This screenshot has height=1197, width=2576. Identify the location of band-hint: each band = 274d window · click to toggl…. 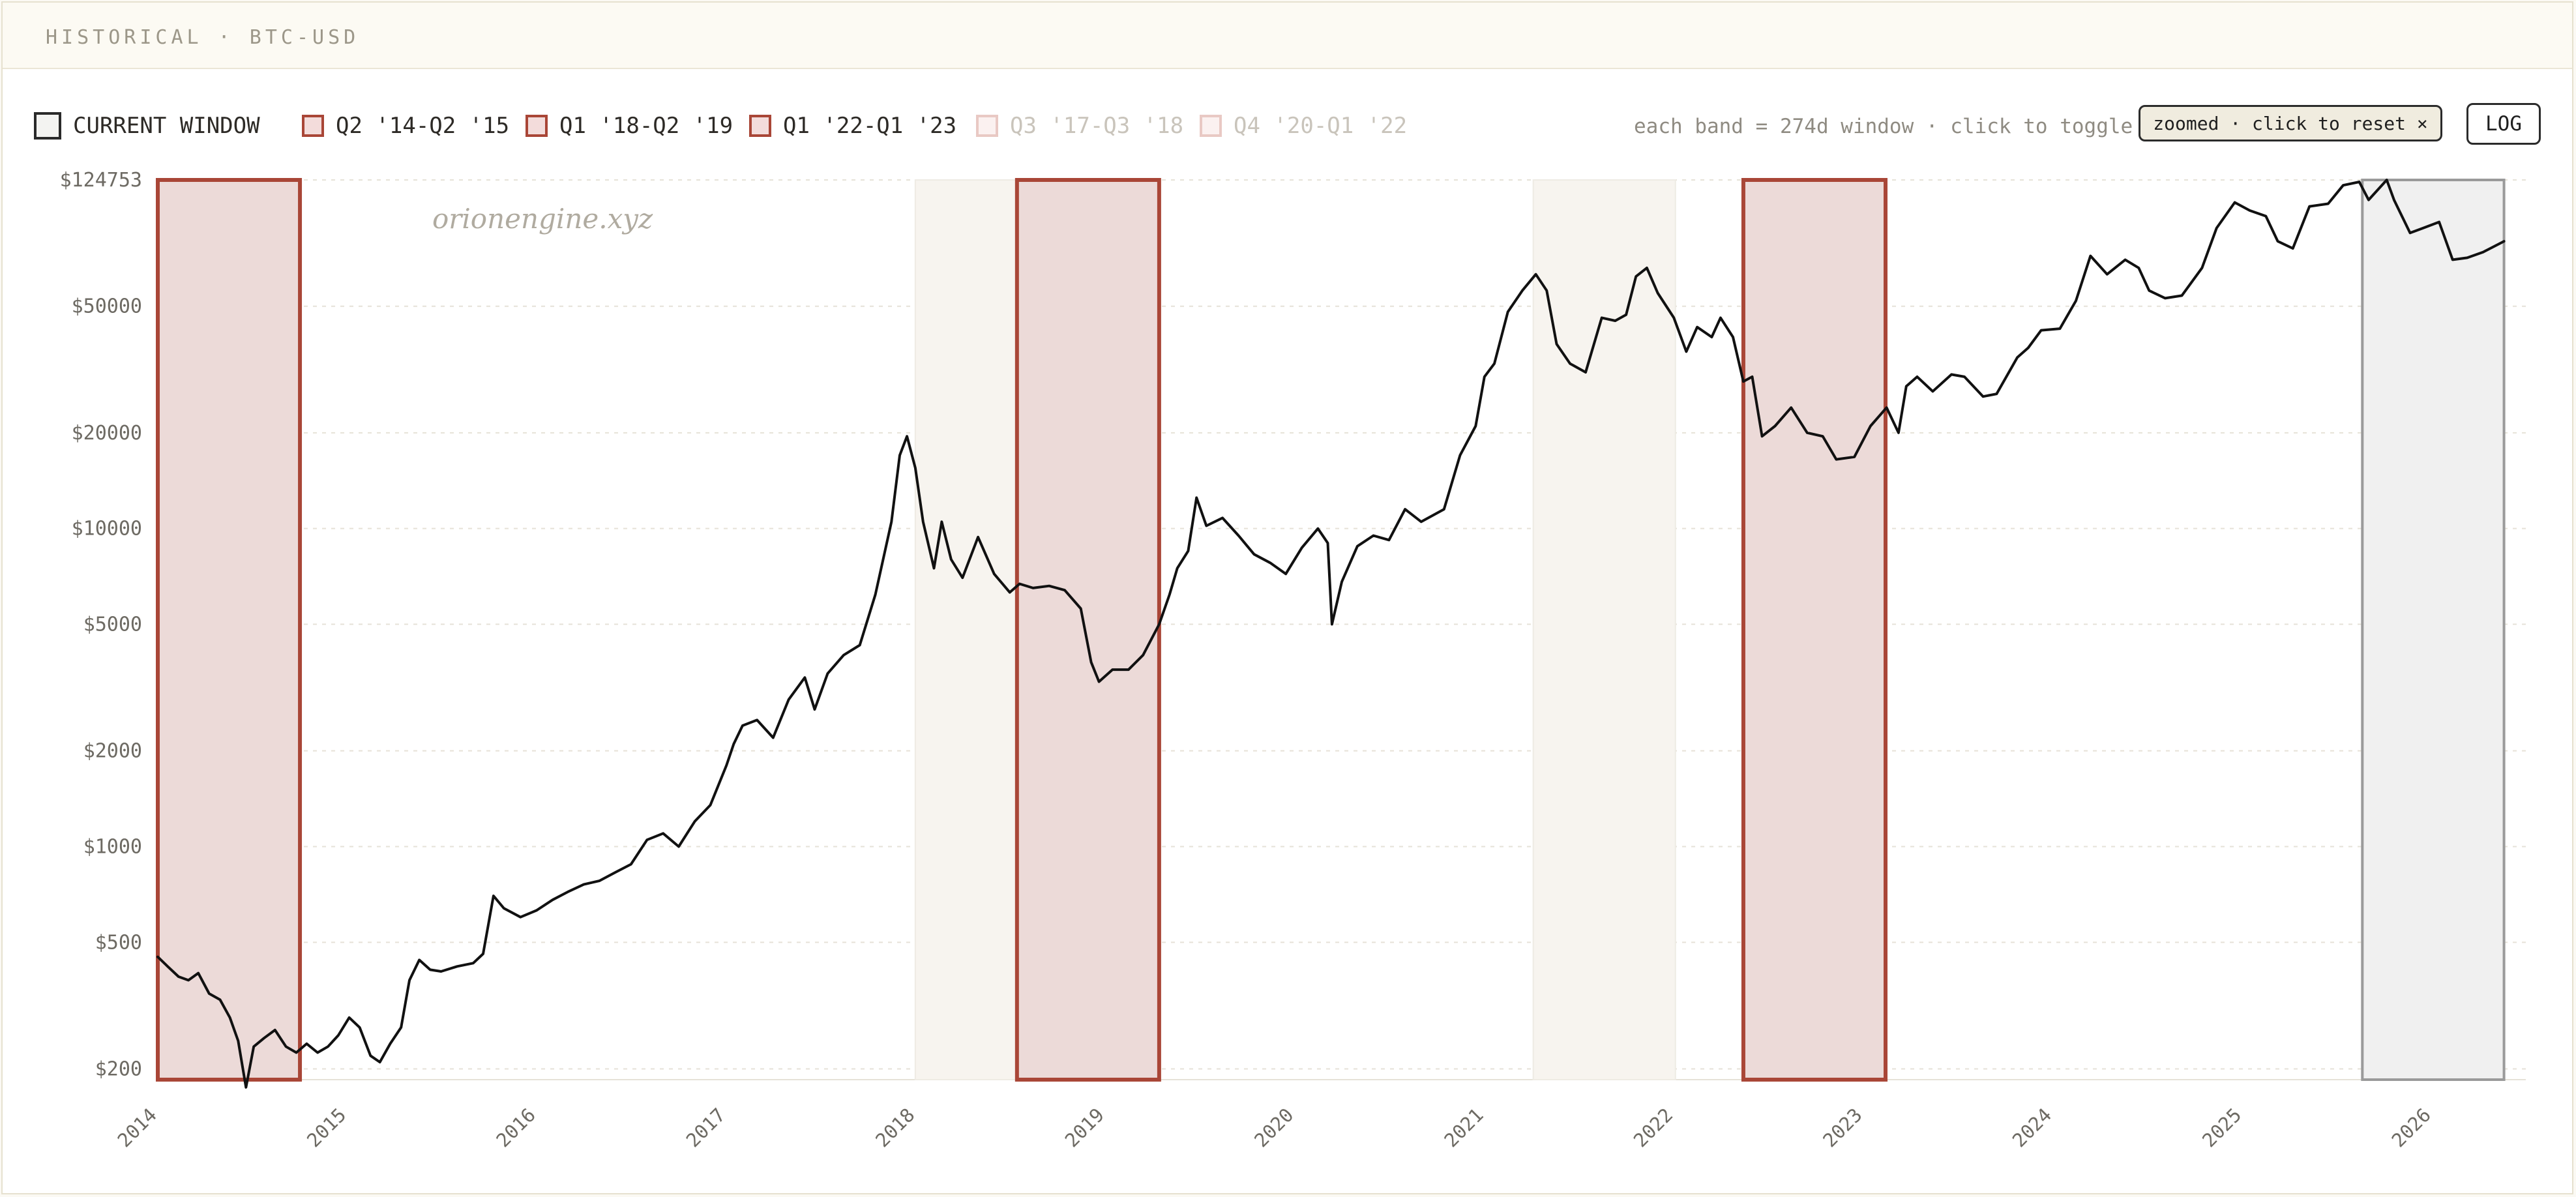
(1883, 126).